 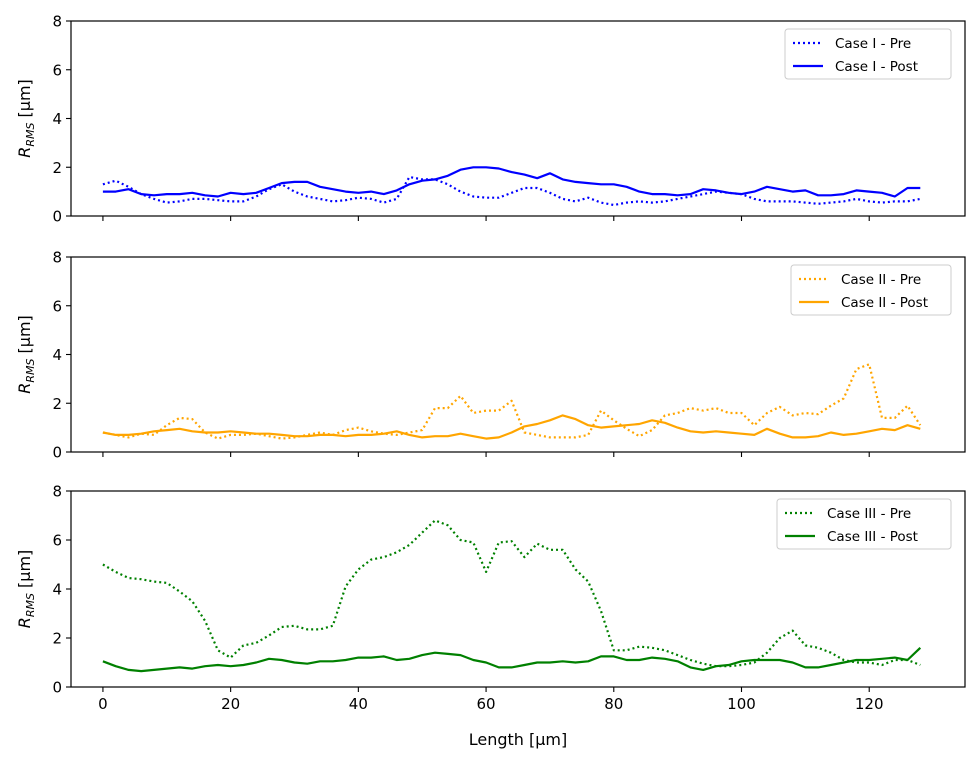 I want to click on series-line-case-i-post, so click(x=511, y=182).